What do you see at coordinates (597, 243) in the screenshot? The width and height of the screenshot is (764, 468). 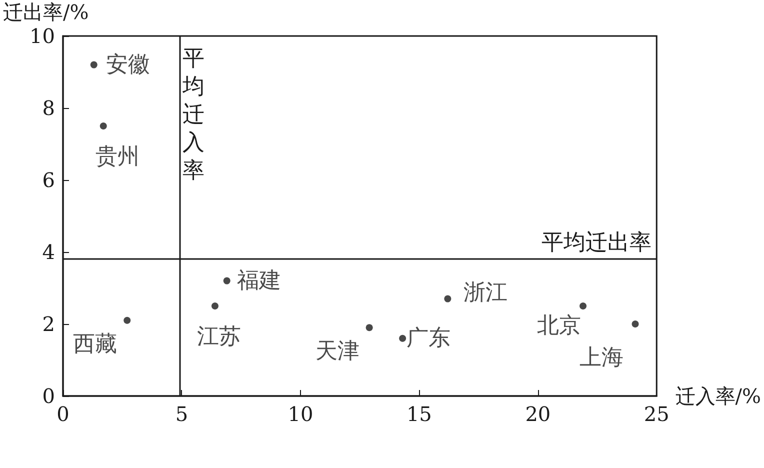 I see `ref-line-label: 平均迁出率` at bounding box center [597, 243].